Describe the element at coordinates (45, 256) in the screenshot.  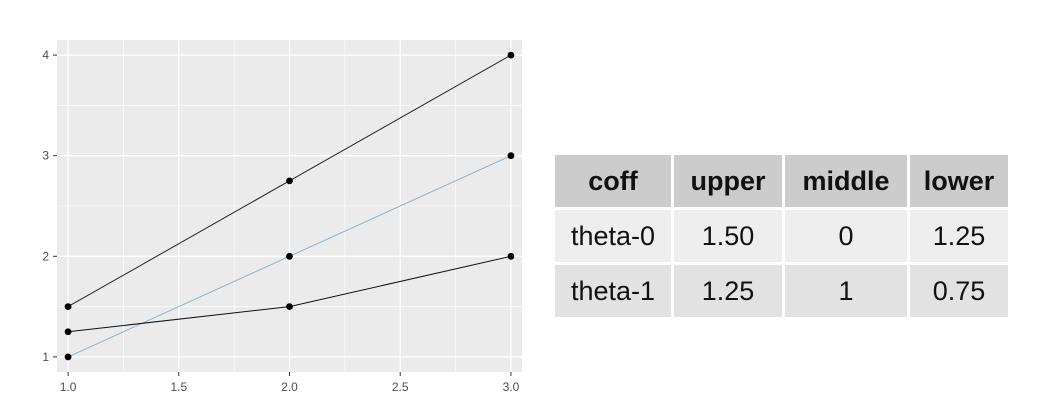
I see `y-tick-label: 2` at that location.